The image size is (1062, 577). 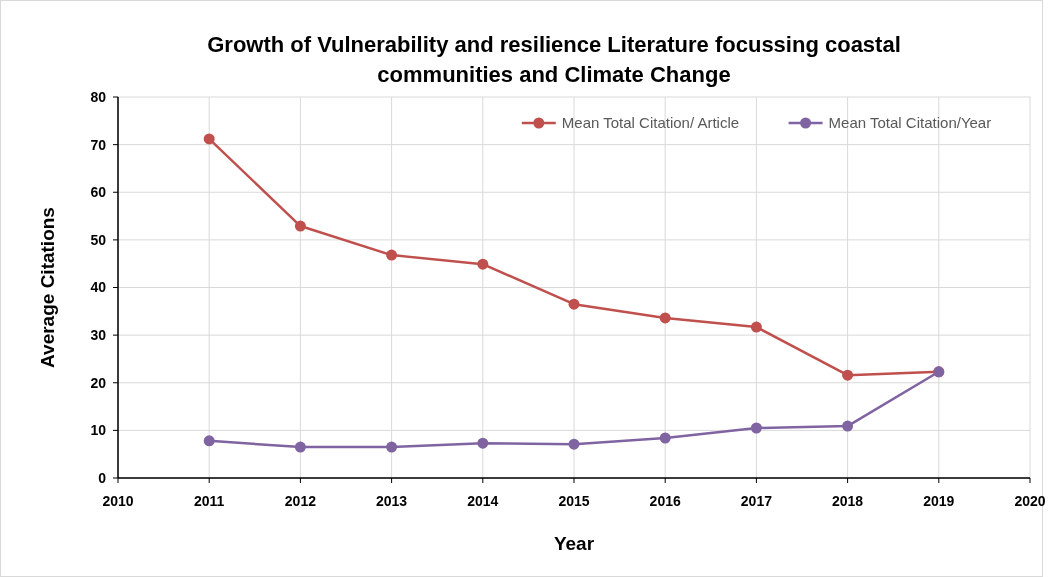 What do you see at coordinates (574, 501) in the screenshot?
I see `x-tick-label: 2015` at bounding box center [574, 501].